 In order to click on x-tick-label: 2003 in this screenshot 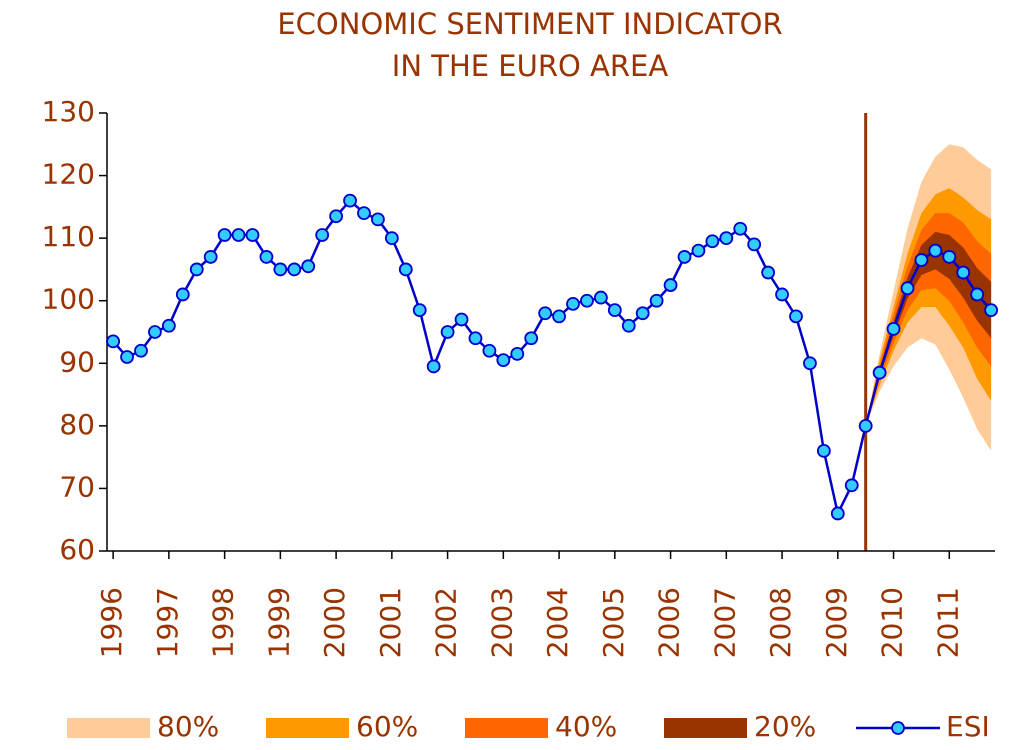, I will do `click(501, 622)`.